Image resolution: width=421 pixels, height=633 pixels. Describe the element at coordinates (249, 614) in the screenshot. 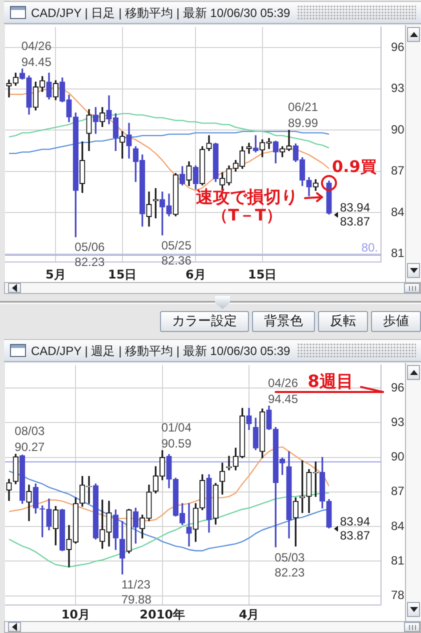

I see `x-tick-label: 4月` at that location.